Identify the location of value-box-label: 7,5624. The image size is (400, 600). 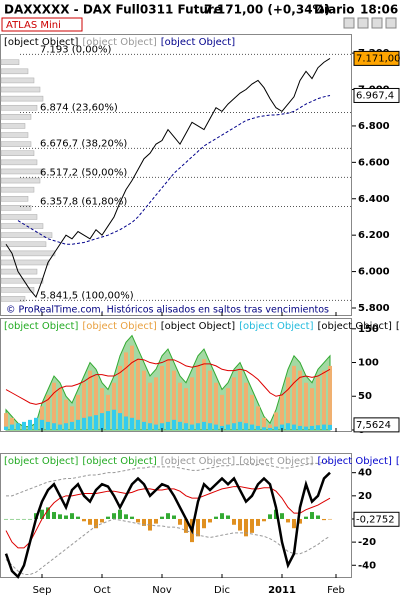
(373, 425).